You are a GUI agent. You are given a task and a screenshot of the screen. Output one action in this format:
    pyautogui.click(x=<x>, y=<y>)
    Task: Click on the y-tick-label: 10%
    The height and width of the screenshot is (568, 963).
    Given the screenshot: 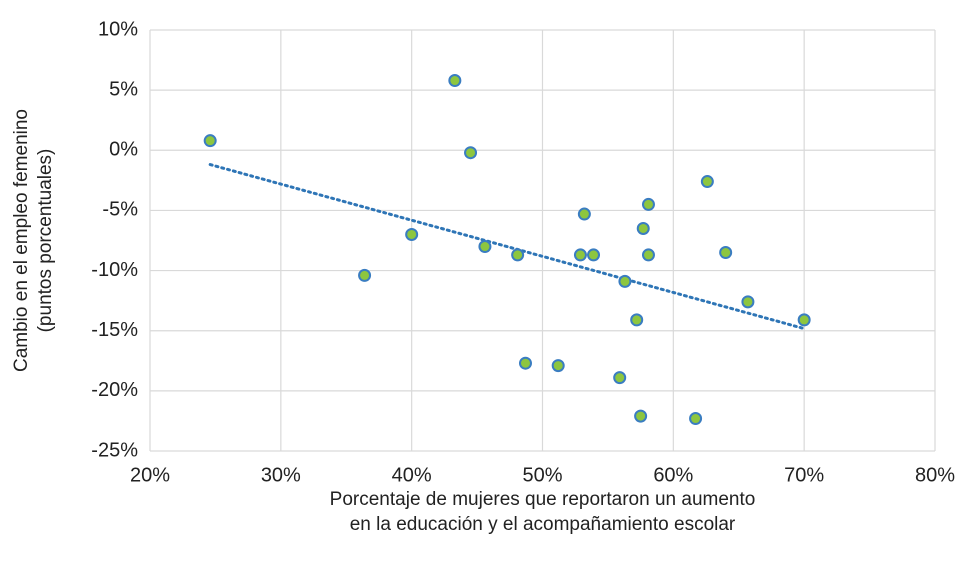 What is the action you would take?
    pyautogui.click(x=118, y=29)
    